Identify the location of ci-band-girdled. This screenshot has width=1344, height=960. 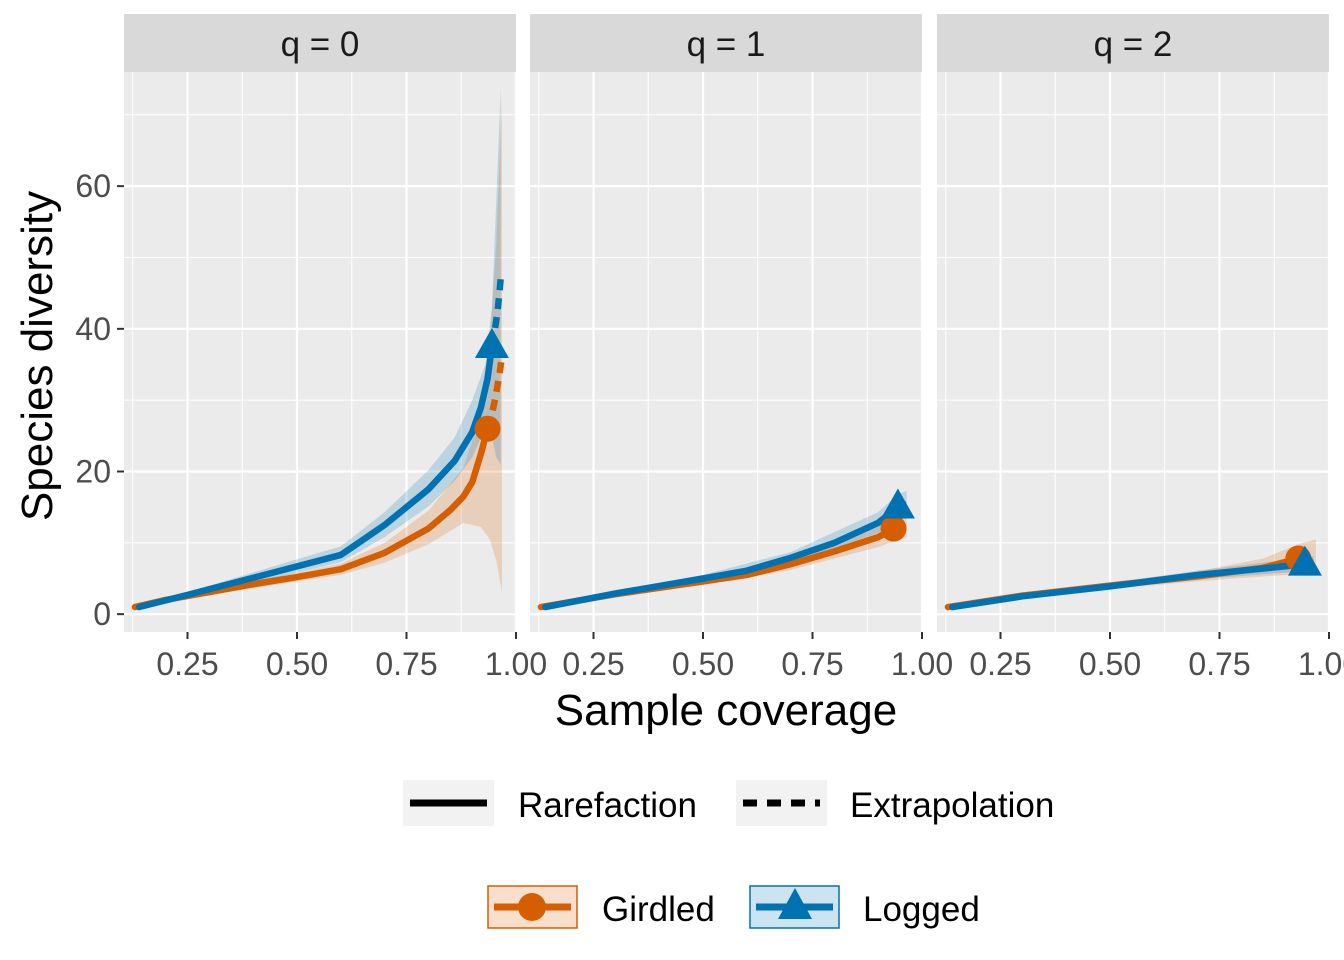
(723, 557).